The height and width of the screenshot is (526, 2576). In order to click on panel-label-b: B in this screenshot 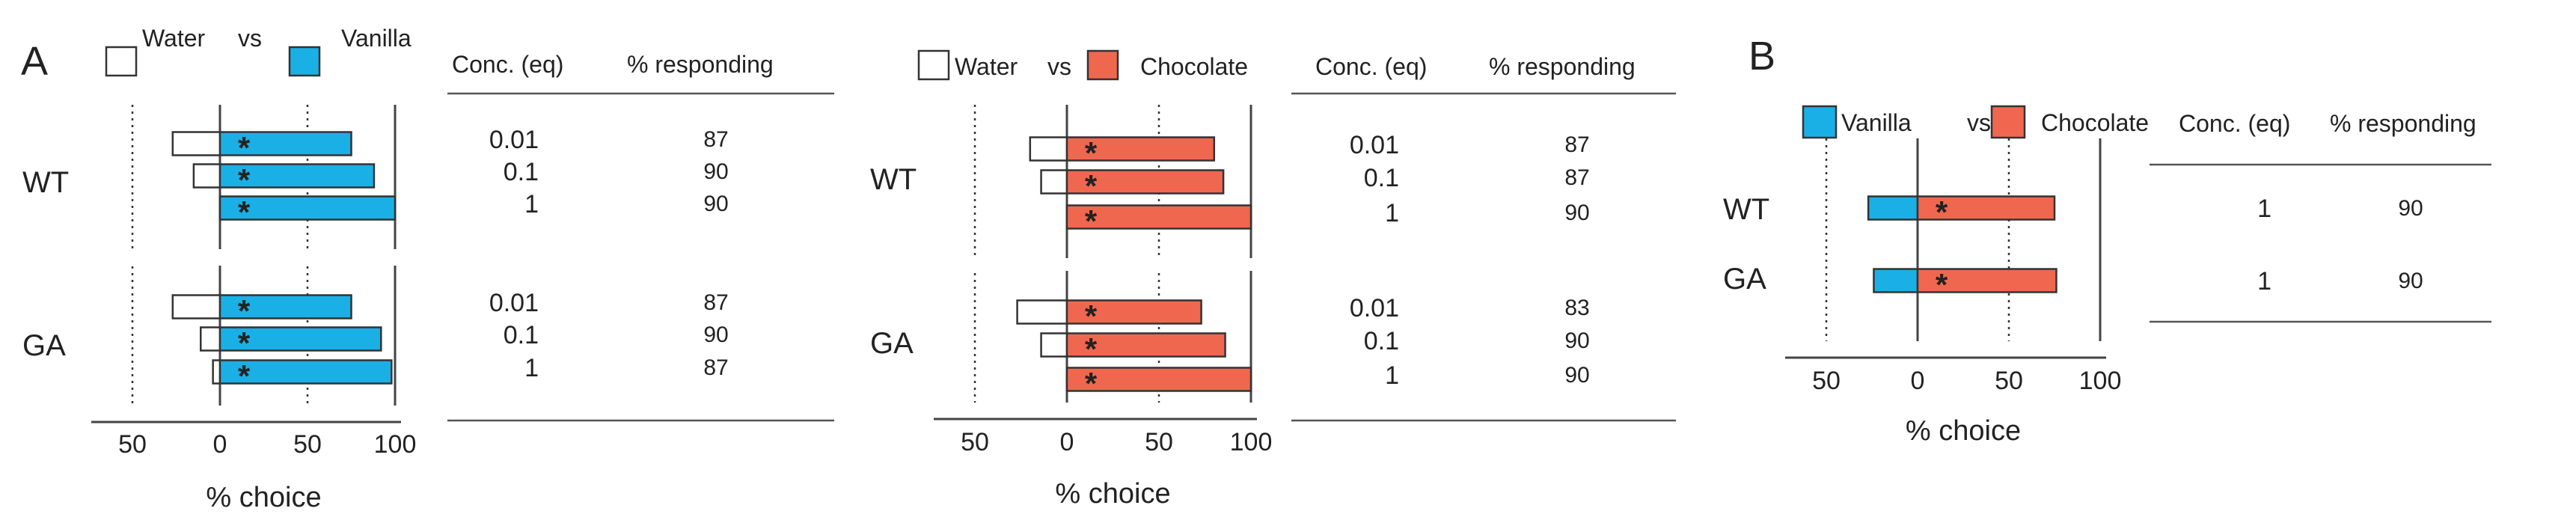, I will do `click(1762, 56)`.